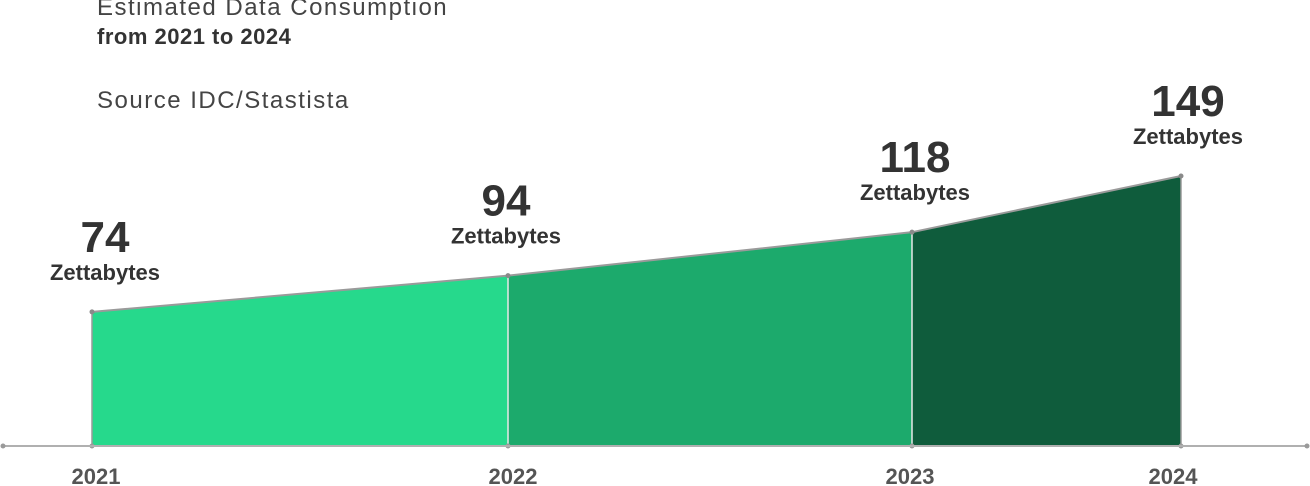 The width and height of the screenshot is (1310, 486). What do you see at coordinates (910, 475) in the screenshot?
I see `x-tick-label-2023: 2023` at bounding box center [910, 475].